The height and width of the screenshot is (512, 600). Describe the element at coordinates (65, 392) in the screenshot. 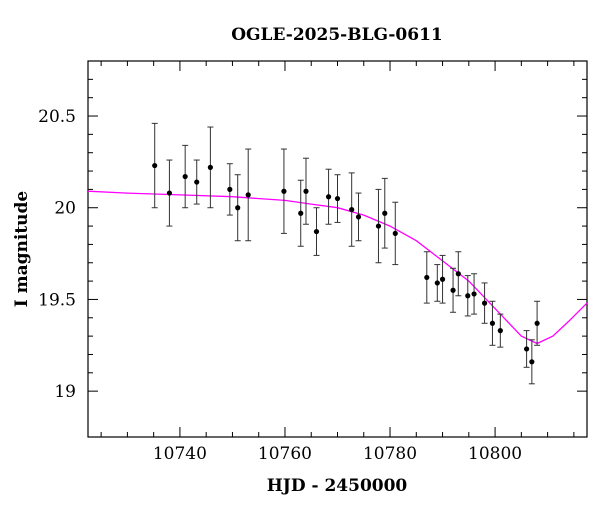

I see `y-tick-label: 19` at that location.